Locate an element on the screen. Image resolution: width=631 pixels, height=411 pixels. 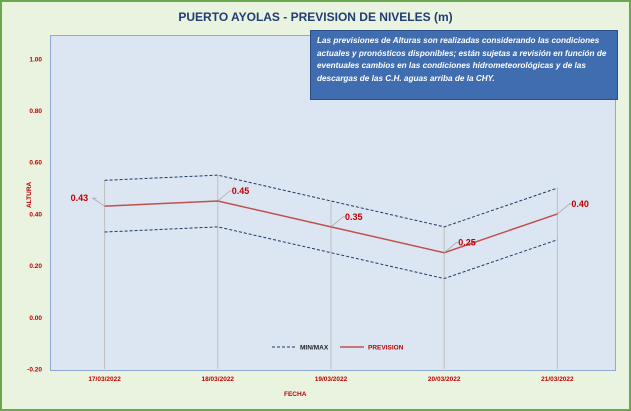
y-tick-label-4: 0.60 is located at coordinates (35, 163).